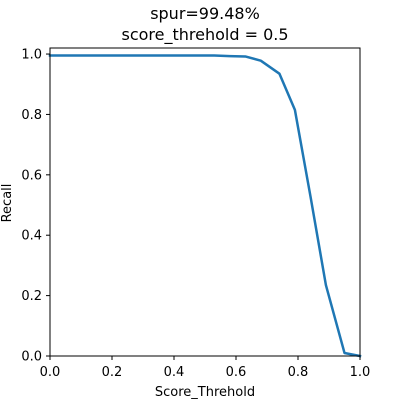  I want to click on chart-title-line1: spur=99.48%, so click(205, 13).